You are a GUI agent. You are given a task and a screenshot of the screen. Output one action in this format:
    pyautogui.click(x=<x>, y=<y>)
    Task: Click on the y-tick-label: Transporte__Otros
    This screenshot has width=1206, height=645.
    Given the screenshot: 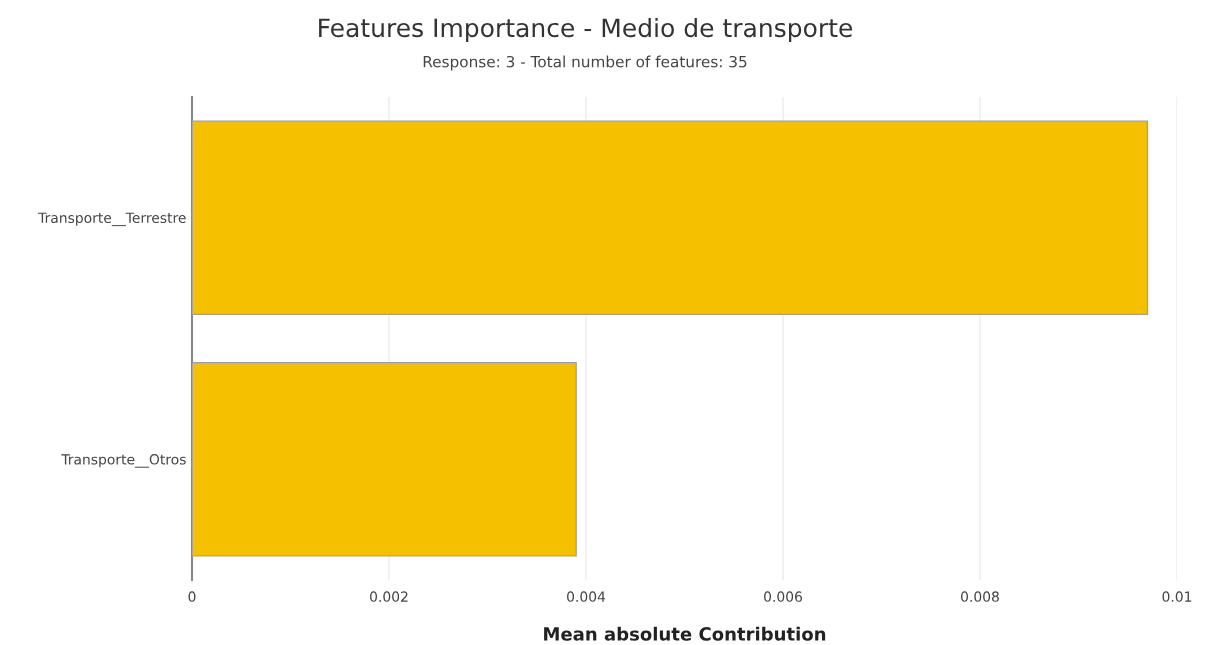 What is the action you would take?
    pyautogui.click(x=123, y=461)
    